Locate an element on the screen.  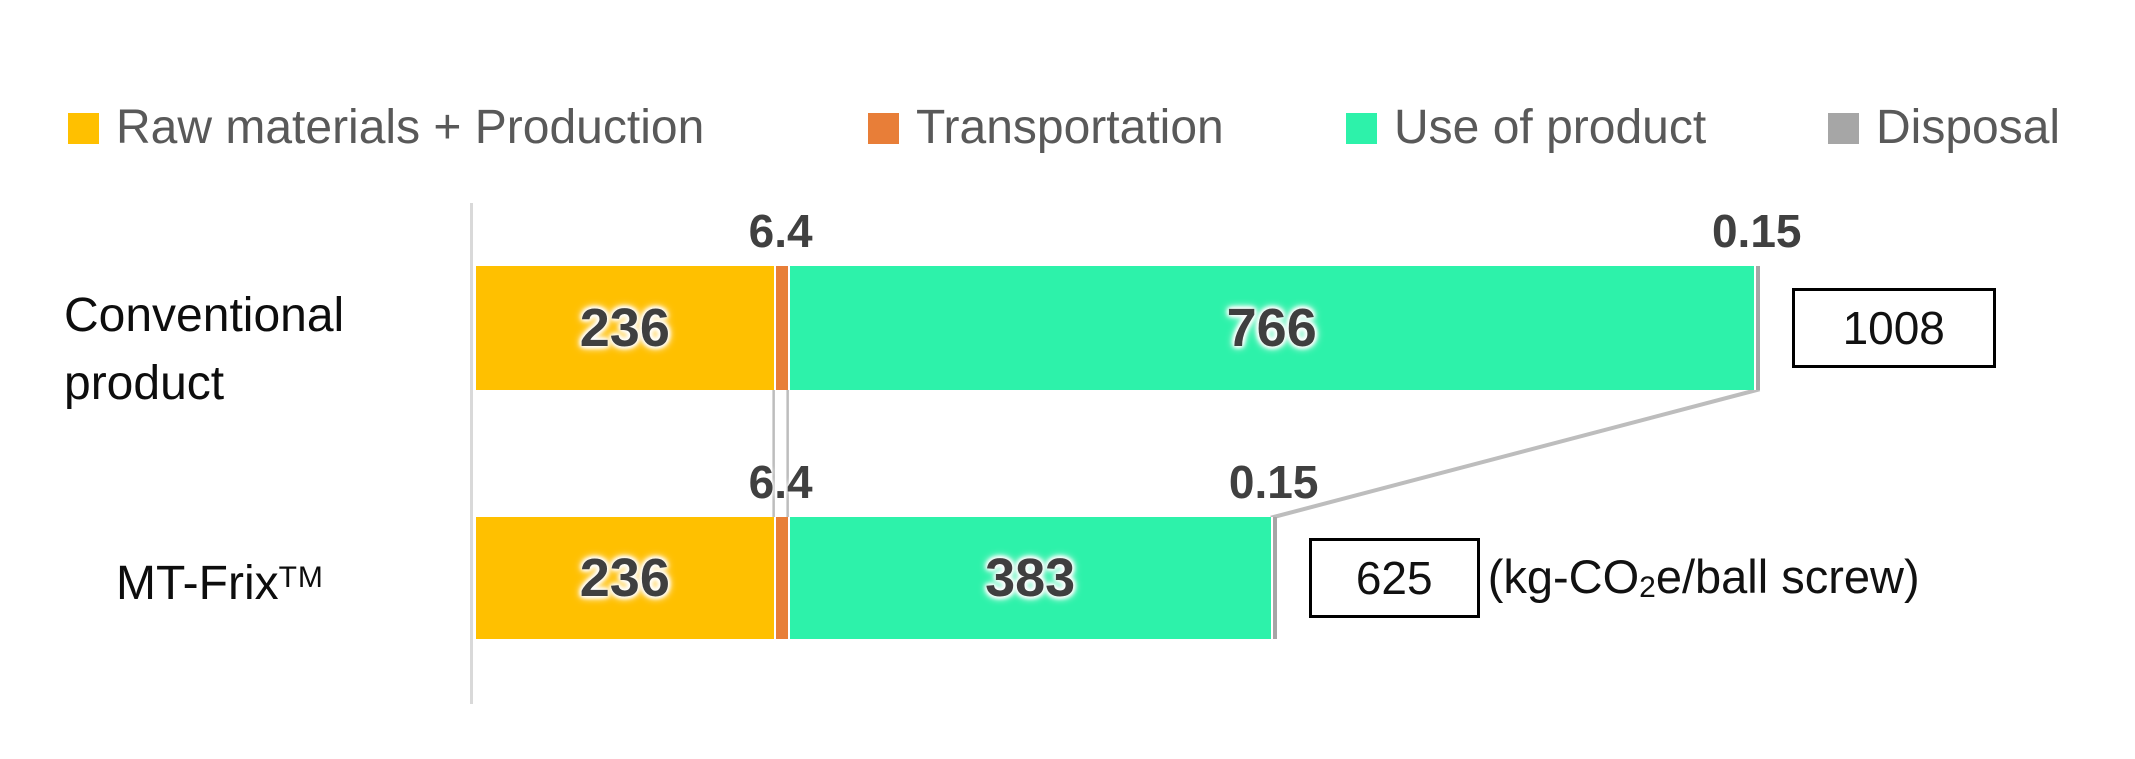
legend-item-transportation: Transportation is located at coordinates (1046, 127).